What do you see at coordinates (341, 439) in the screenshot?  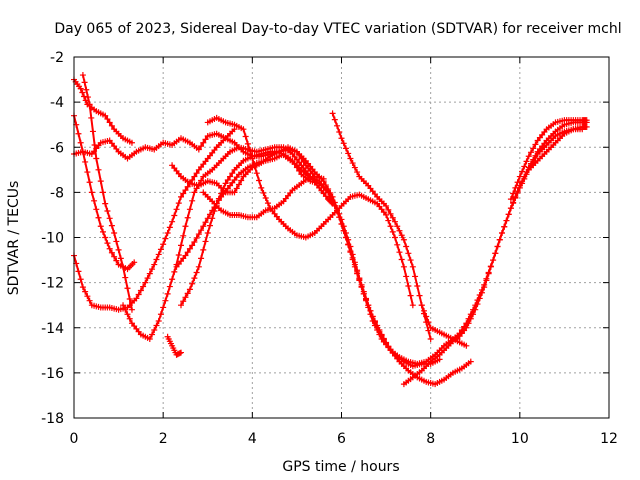 I see `x-tick-label: 6` at bounding box center [341, 439].